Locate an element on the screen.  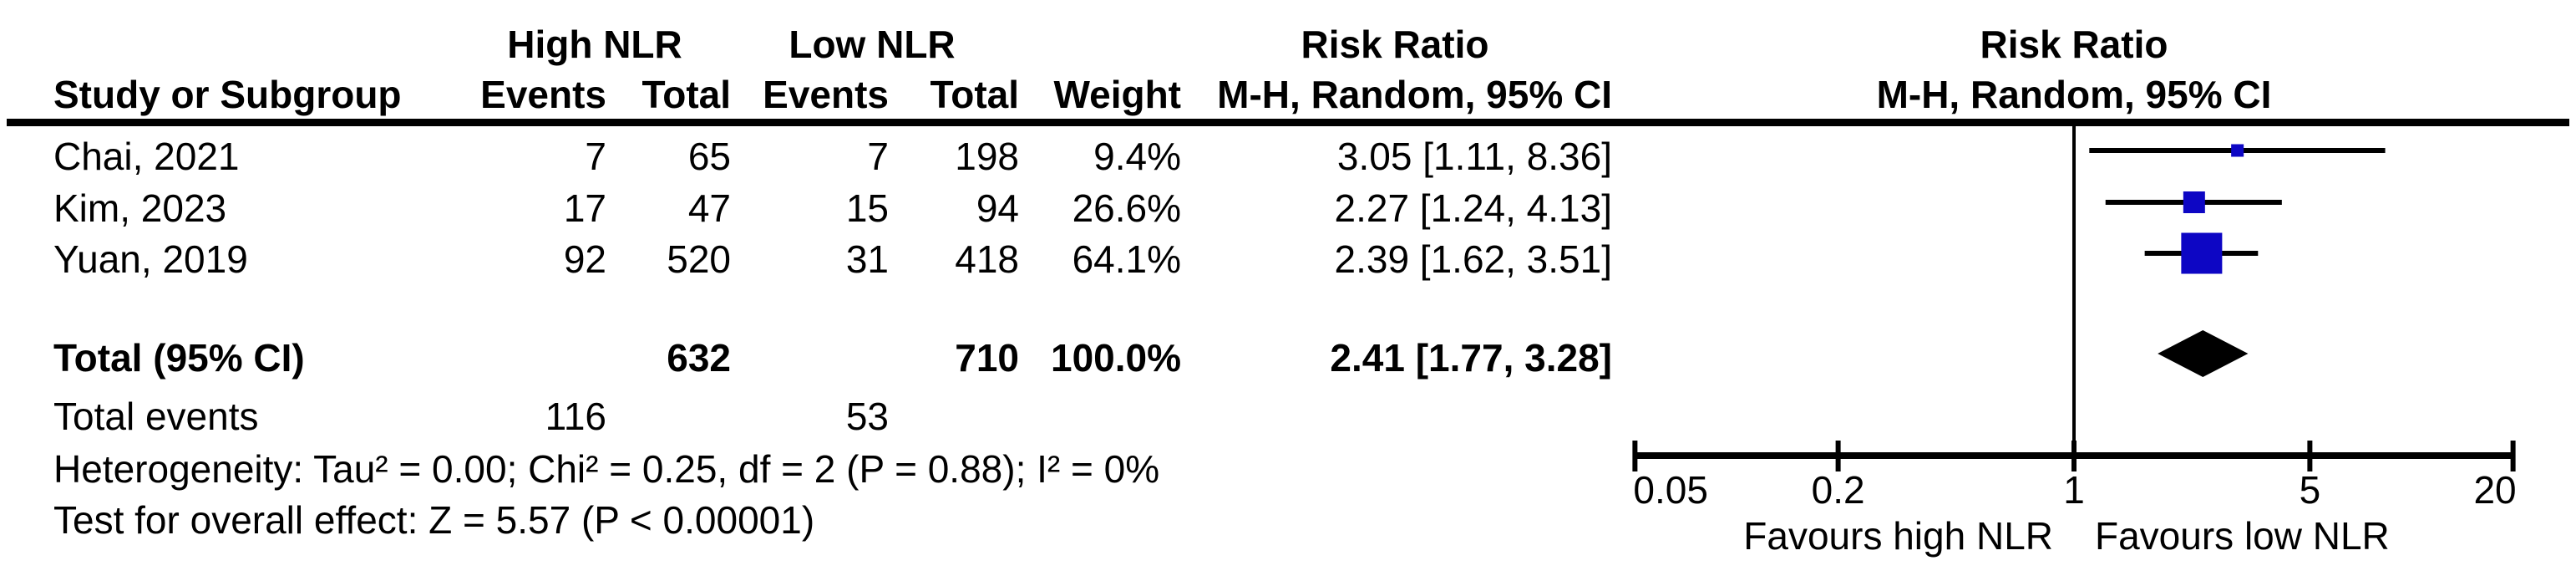
events-high: 92 is located at coordinates (584, 259).